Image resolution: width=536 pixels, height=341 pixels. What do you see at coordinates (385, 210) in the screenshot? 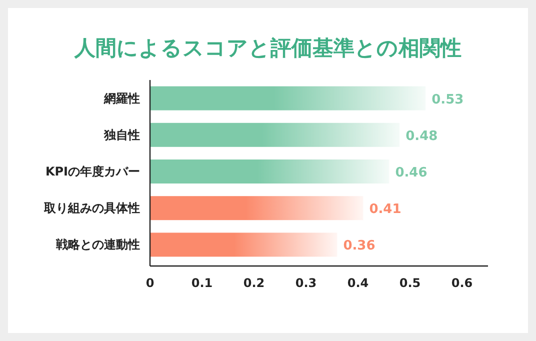
I see `data-label: 0.41` at bounding box center [385, 210].